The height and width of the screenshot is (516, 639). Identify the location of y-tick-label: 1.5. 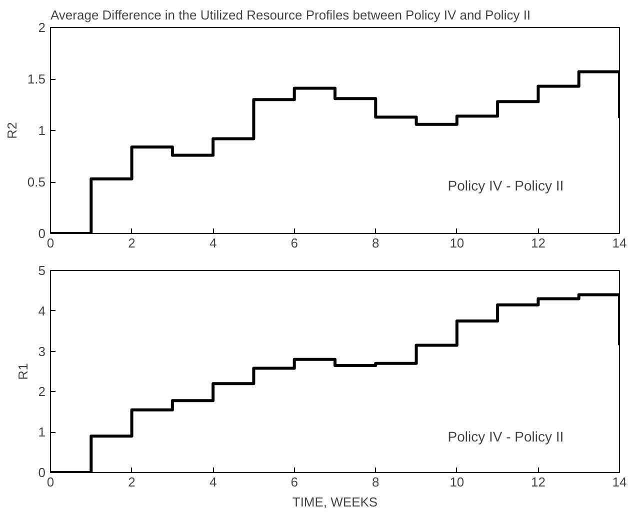
(36, 79).